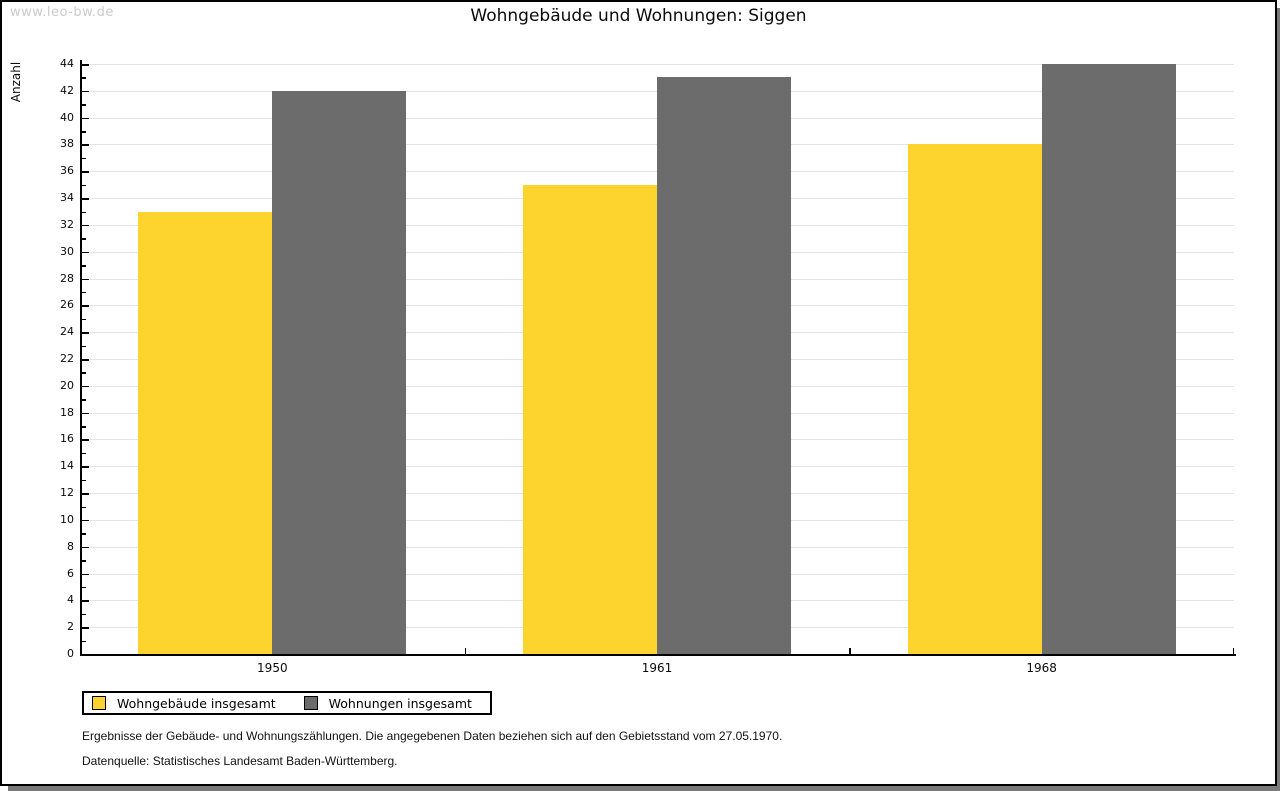 This screenshot has height=791, width=1280. I want to click on bar-wohngebaeude-1961, so click(590, 419).